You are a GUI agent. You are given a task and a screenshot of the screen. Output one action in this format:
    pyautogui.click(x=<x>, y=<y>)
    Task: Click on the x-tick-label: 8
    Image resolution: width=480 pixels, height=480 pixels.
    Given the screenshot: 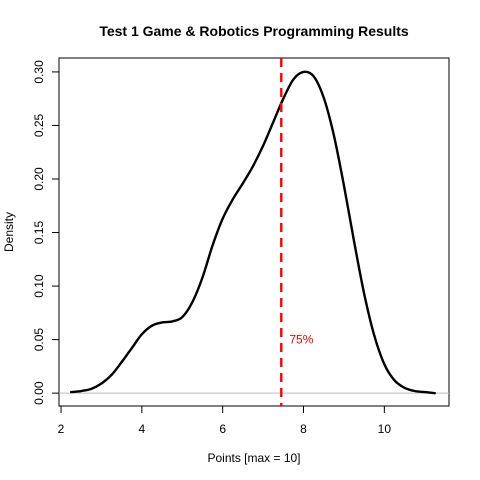 What is the action you would take?
    pyautogui.click(x=303, y=429)
    